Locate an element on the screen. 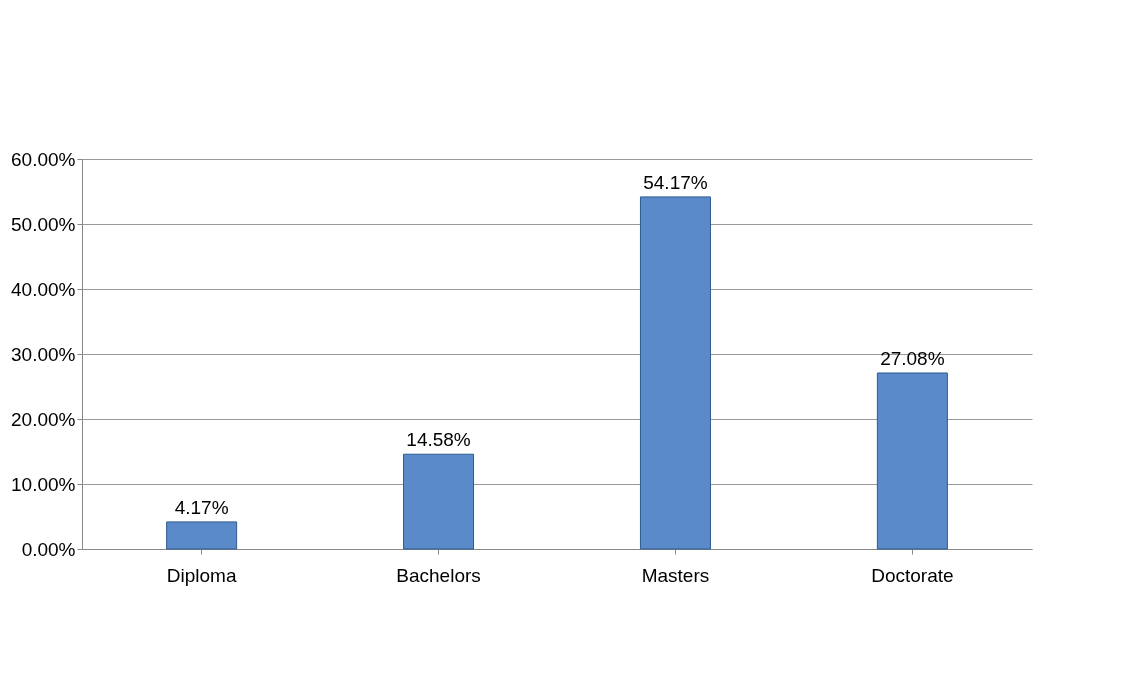 Image resolution: width=1145 pixels, height=674 pixels. x-tick-label: Bachelors is located at coordinates (438, 575).